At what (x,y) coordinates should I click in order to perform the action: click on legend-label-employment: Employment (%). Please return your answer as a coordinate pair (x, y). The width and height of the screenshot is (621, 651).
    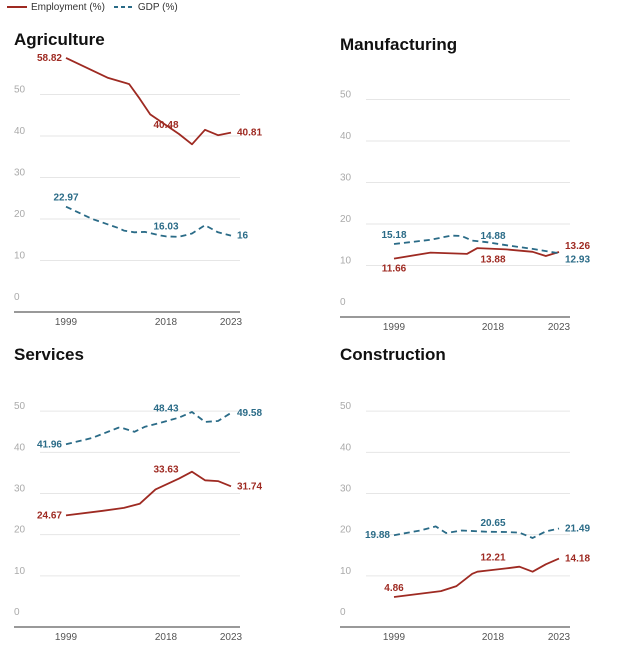
    Looking at the image, I should click on (68, 7).